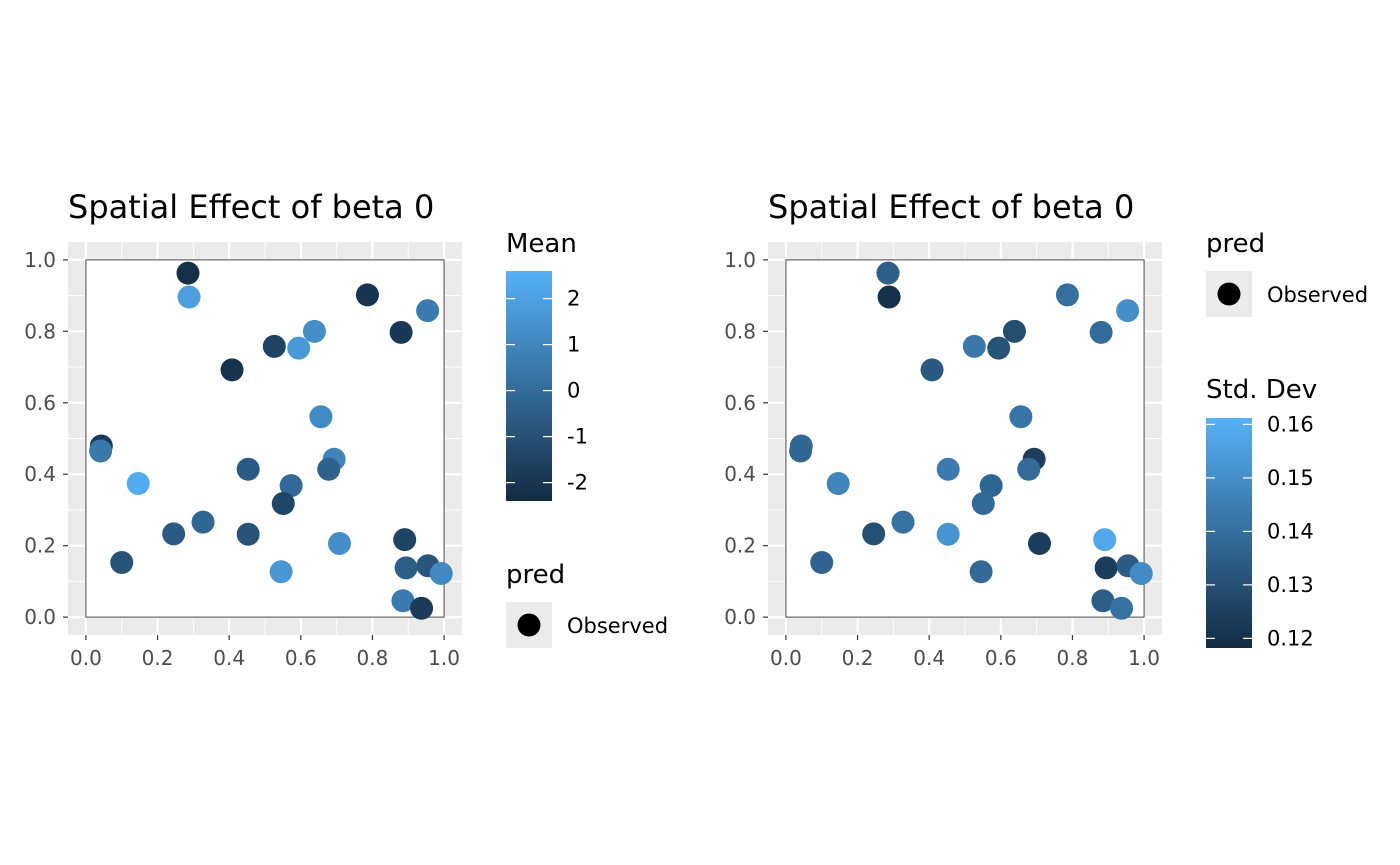 The image size is (1400, 865). I want to click on chart-2-points, so click(971, 440).